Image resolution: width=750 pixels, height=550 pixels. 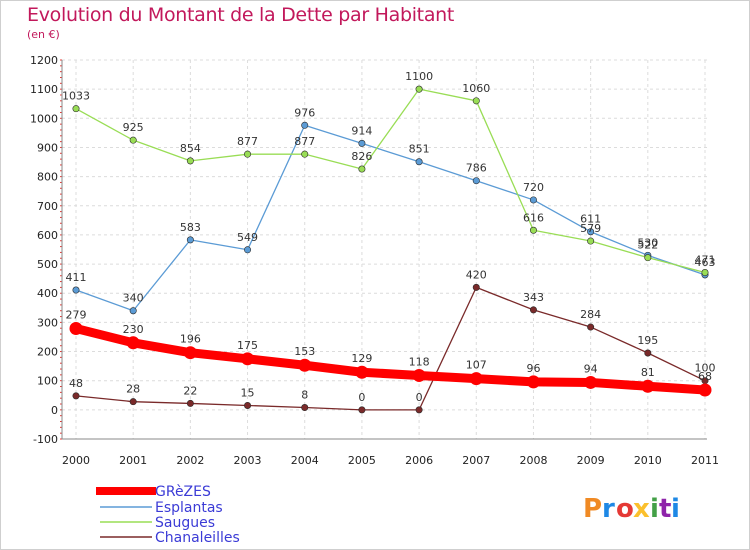 What do you see at coordinates (76, 460) in the screenshot?
I see `x-tick-label: 2000` at bounding box center [76, 460].